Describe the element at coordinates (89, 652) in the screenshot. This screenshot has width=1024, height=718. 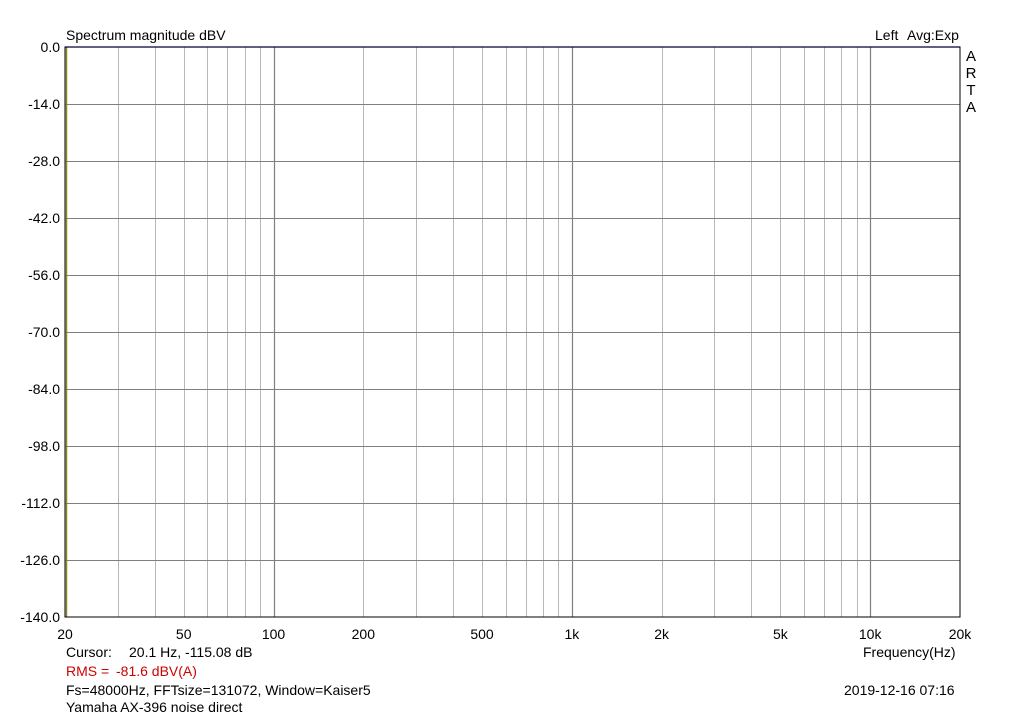
I see `cursor-label: Cursor:` at that location.